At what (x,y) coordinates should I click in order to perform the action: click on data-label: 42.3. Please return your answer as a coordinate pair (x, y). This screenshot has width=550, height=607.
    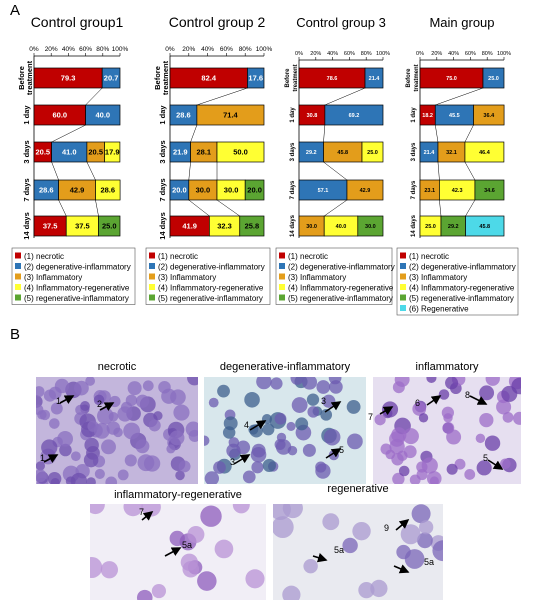
    Looking at the image, I should click on (457, 191).